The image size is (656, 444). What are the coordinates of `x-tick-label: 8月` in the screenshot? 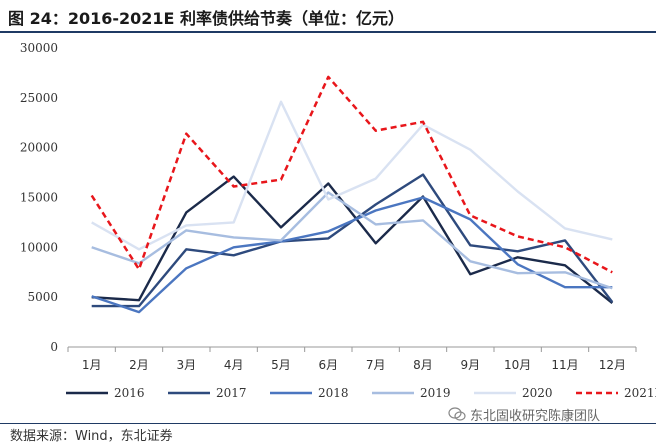 It's located at (423, 365).